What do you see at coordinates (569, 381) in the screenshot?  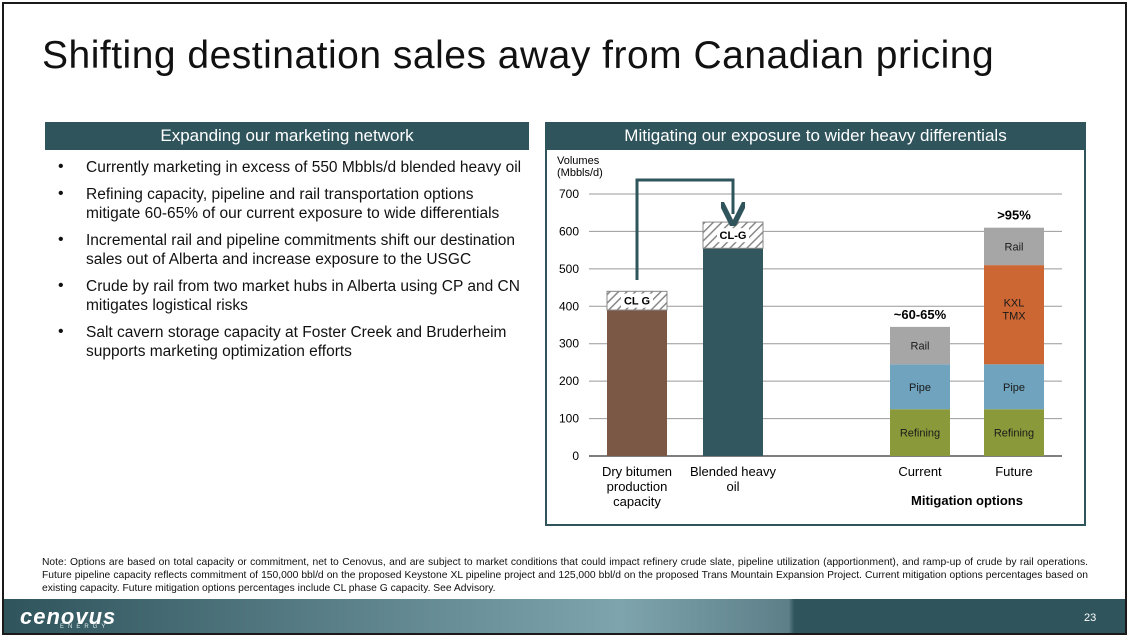 I see `y-tick-label: 200` at bounding box center [569, 381].